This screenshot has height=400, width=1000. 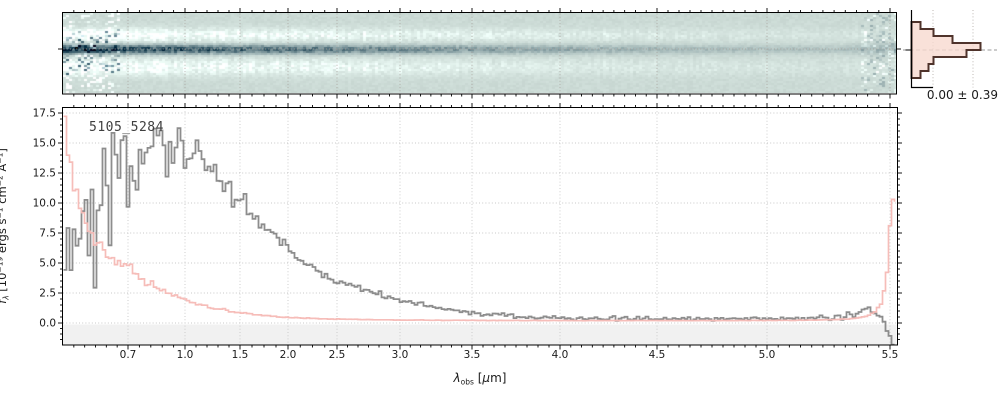 I want to click on source-id-label: 5105_5284, so click(x=126, y=127).